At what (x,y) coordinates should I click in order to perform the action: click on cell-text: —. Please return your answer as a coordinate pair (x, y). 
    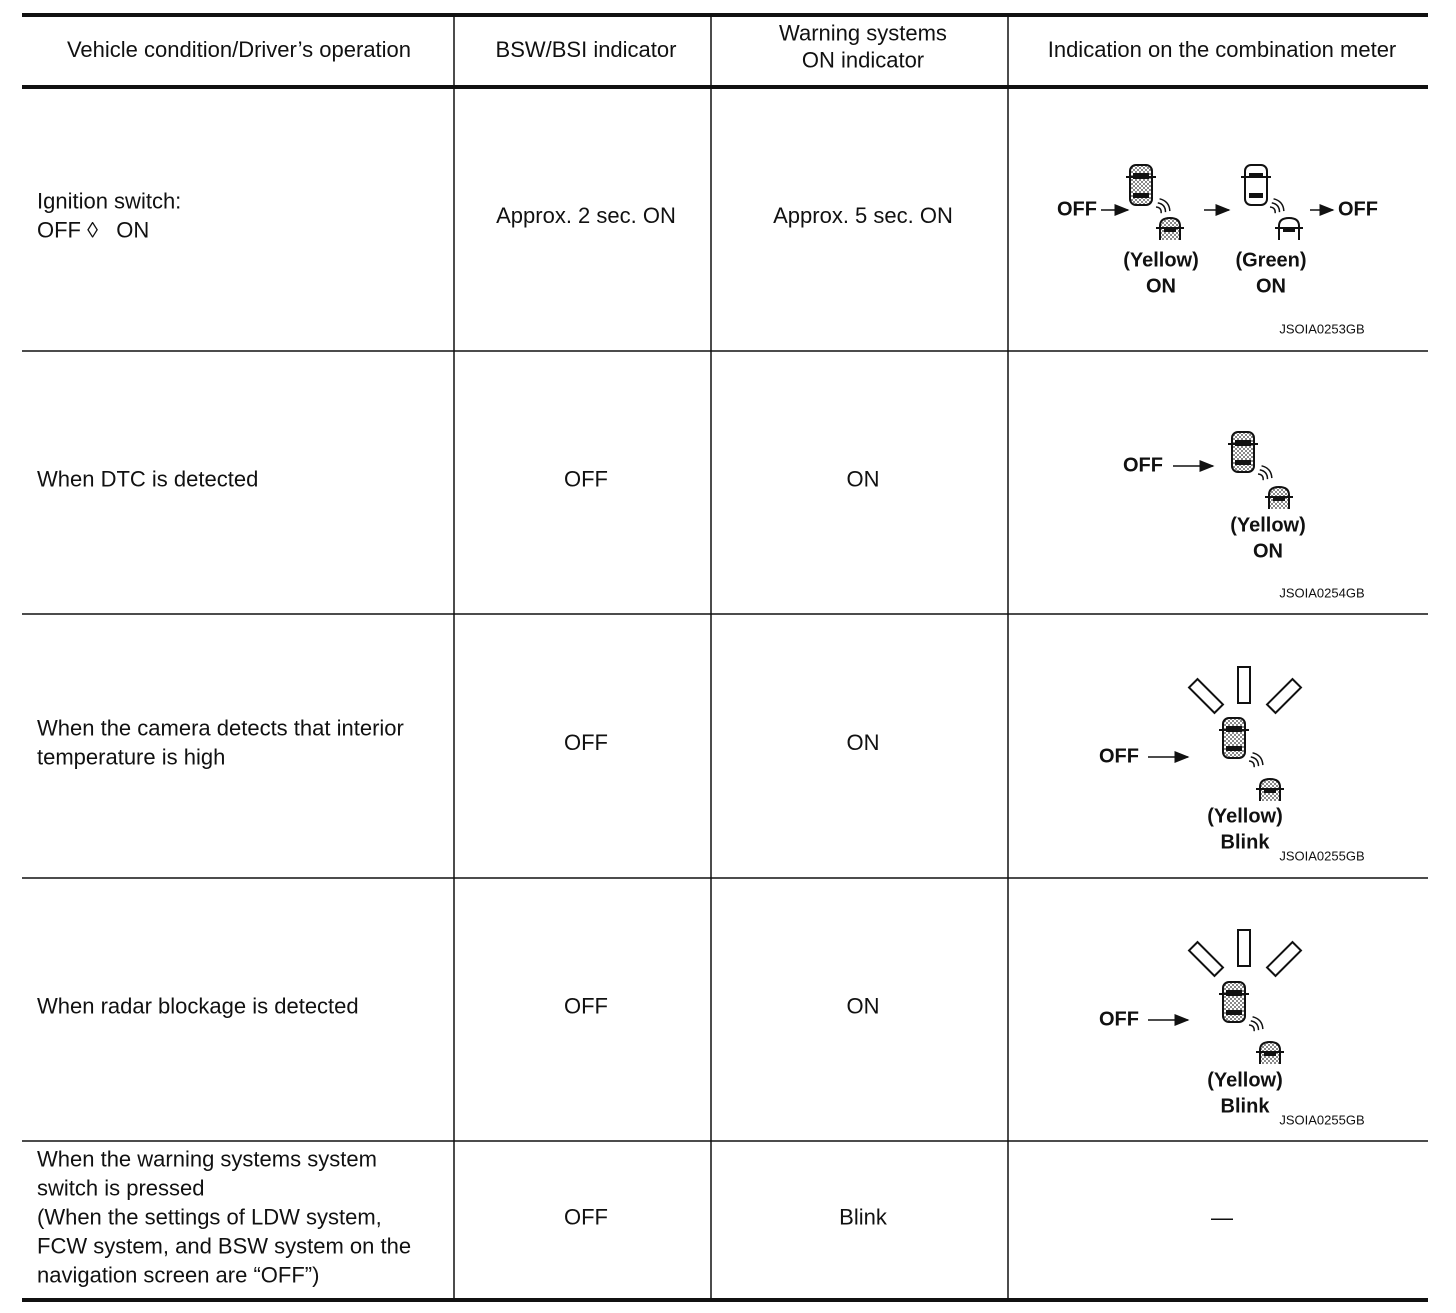
    Looking at the image, I should click on (1222, 1217).